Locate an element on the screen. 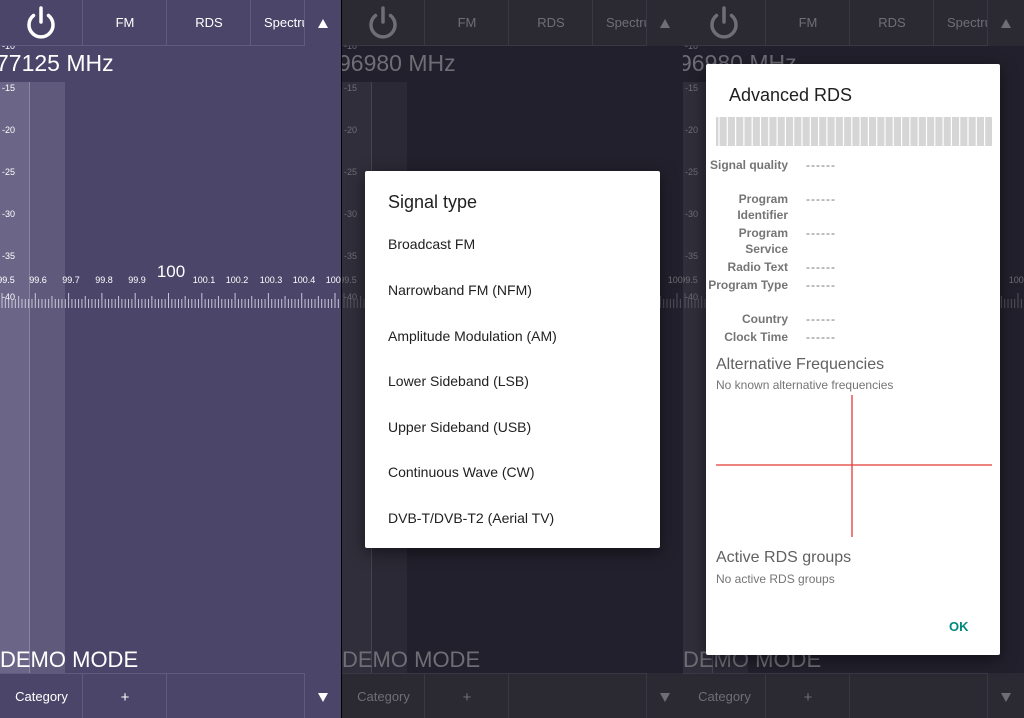  bottom-label: + is located at coordinates (808, 697).